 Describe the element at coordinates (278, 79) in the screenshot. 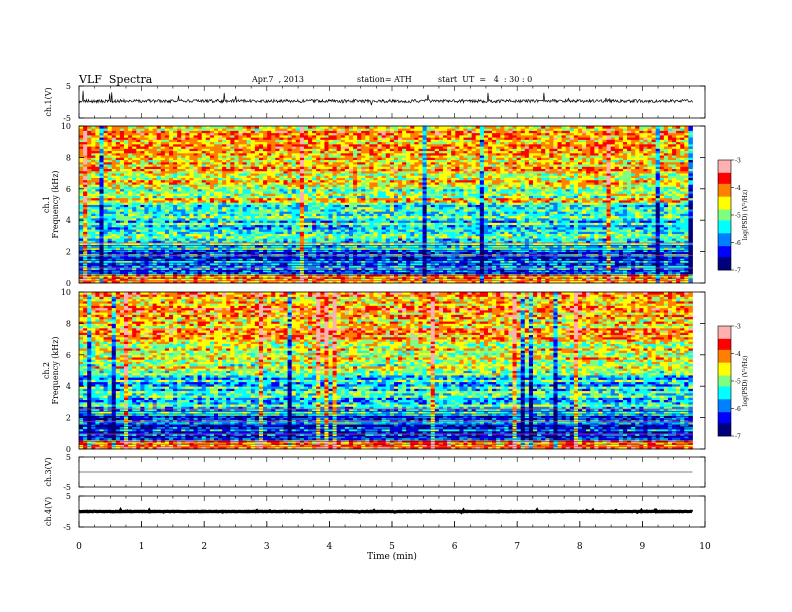

I see `date-label: Apr.7 , 2013` at that location.